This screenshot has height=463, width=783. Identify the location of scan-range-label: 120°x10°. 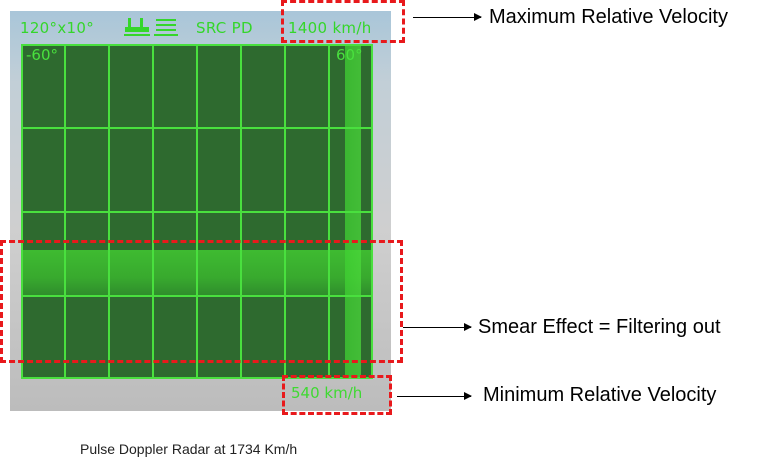
(57, 28).